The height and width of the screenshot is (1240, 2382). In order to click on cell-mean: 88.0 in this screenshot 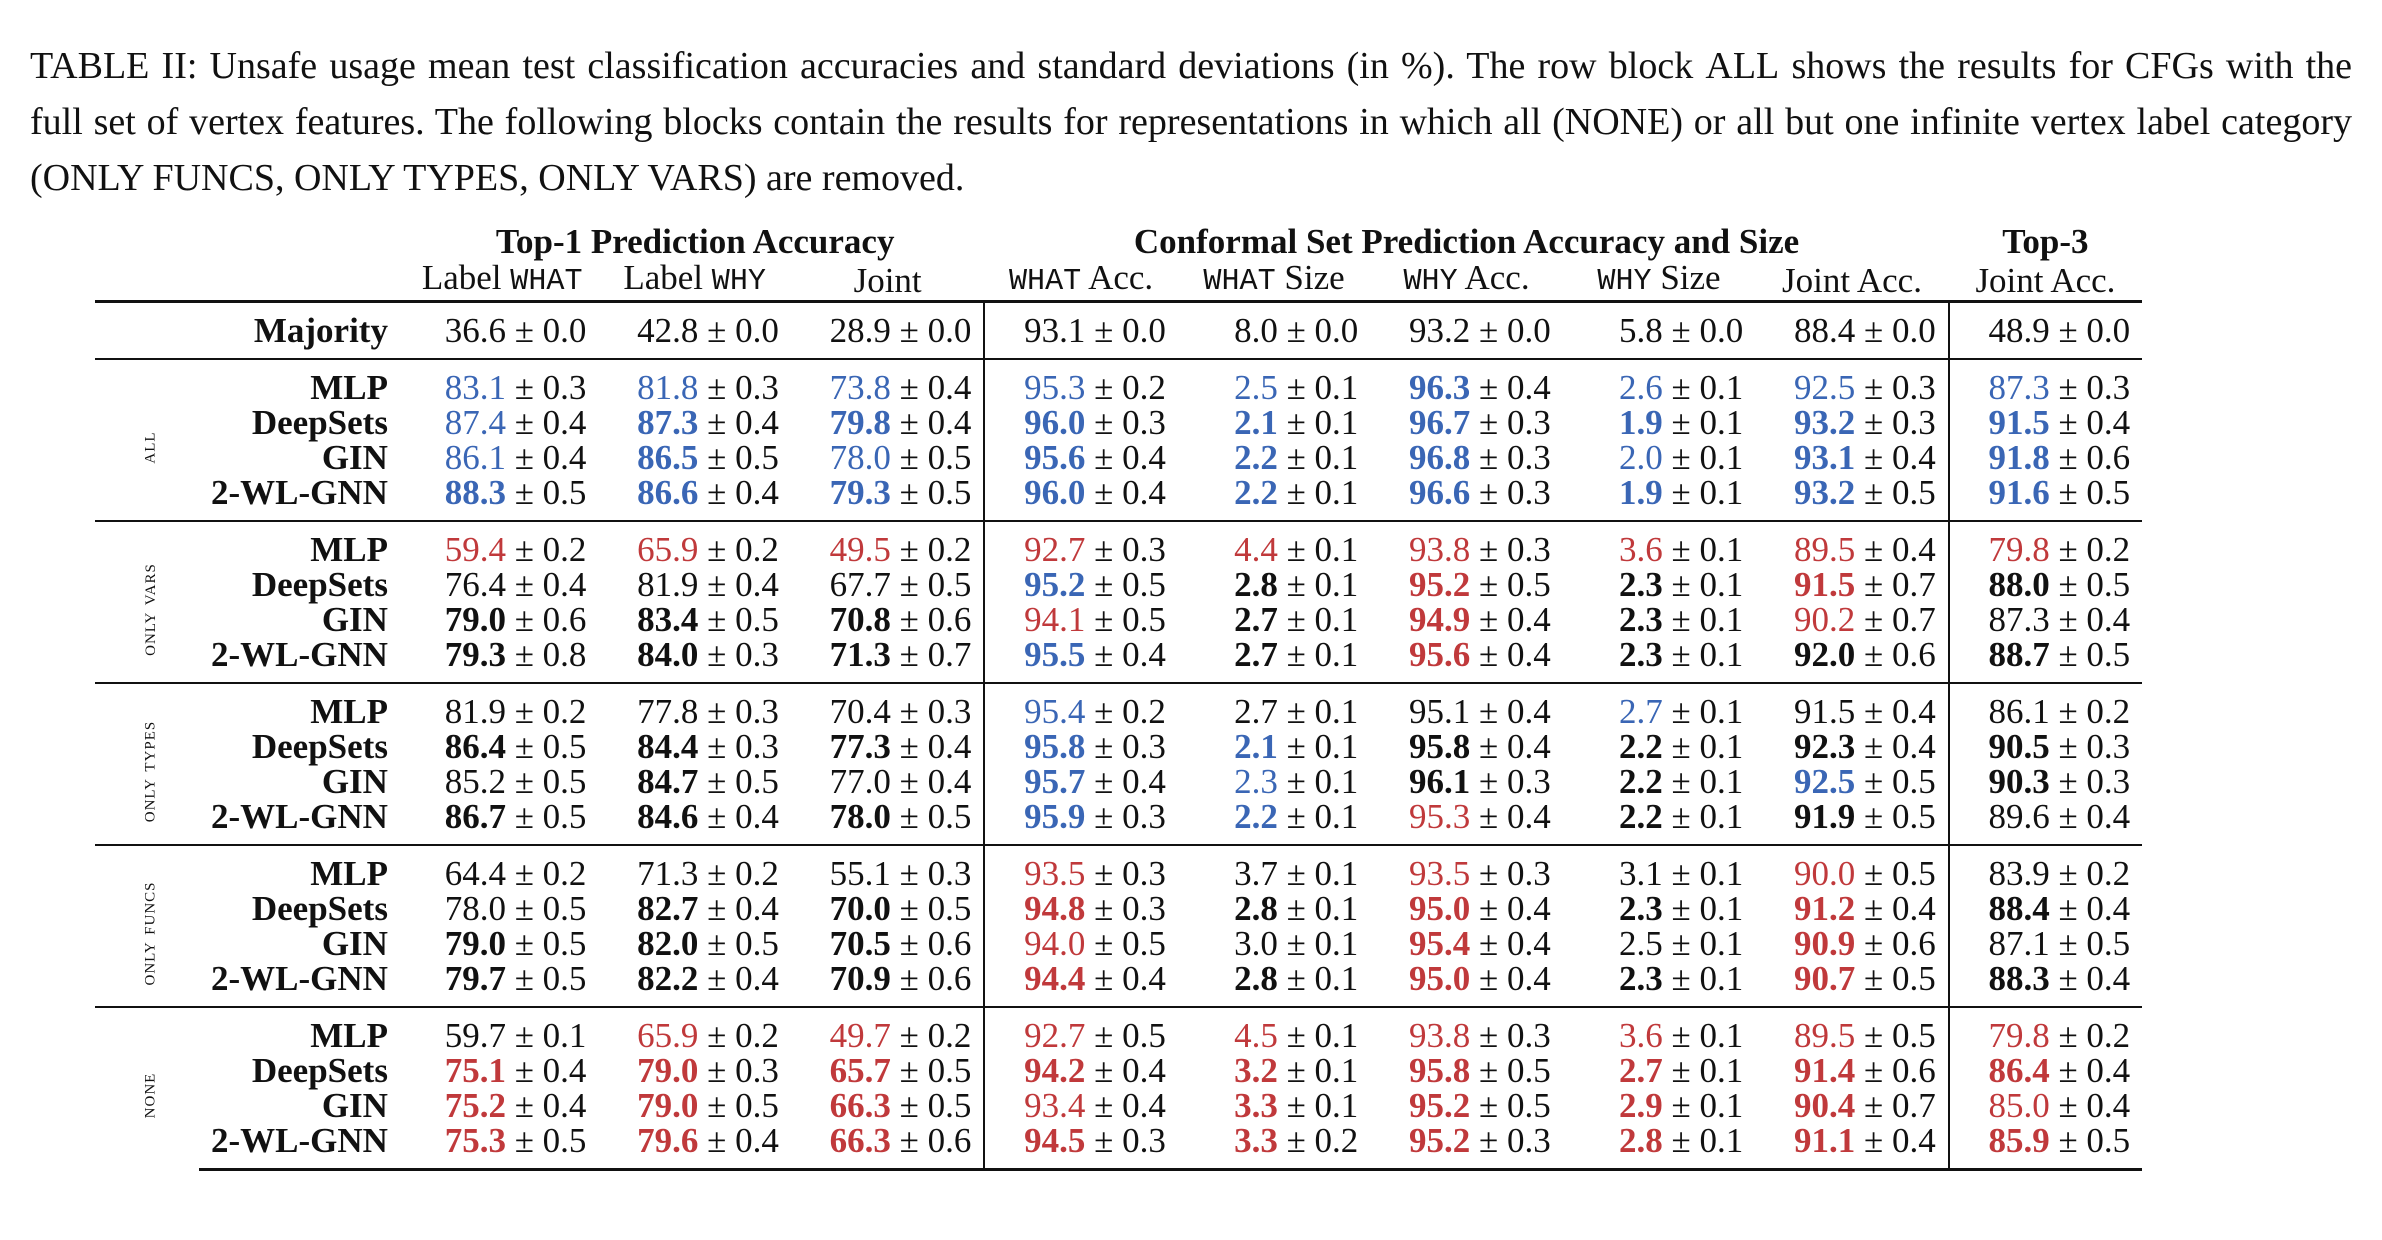, I will do `click(2019, 584)`.